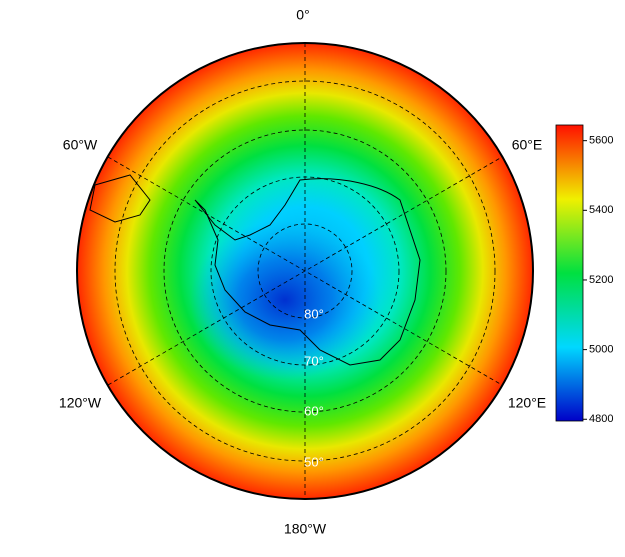  What do you see at coordinates (305, 529) in the screenshot?
I see `lon-label: 180°W` at bounding box center [305, 529].